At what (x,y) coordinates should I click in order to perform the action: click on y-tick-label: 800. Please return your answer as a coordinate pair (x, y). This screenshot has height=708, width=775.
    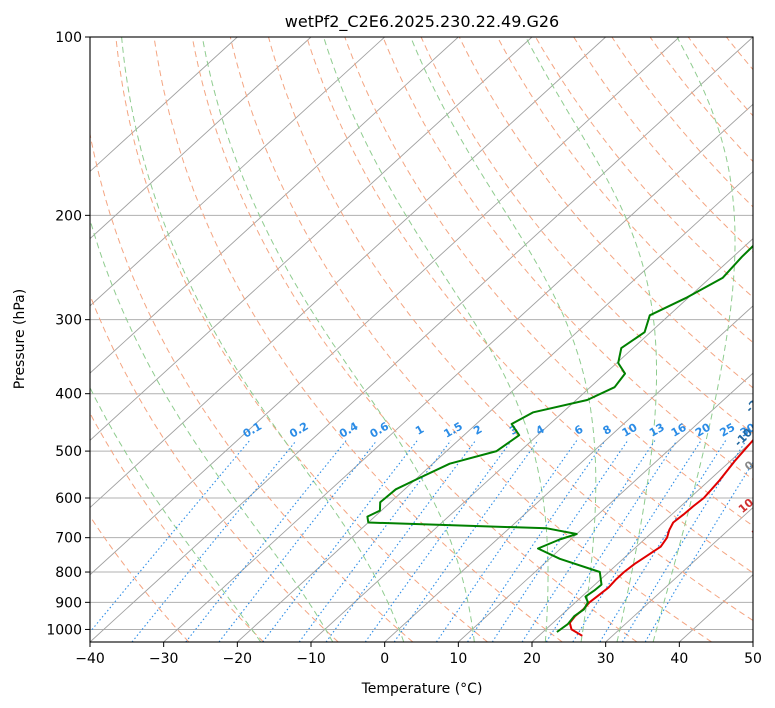
    Looking at the image, I should click on (68, 573).